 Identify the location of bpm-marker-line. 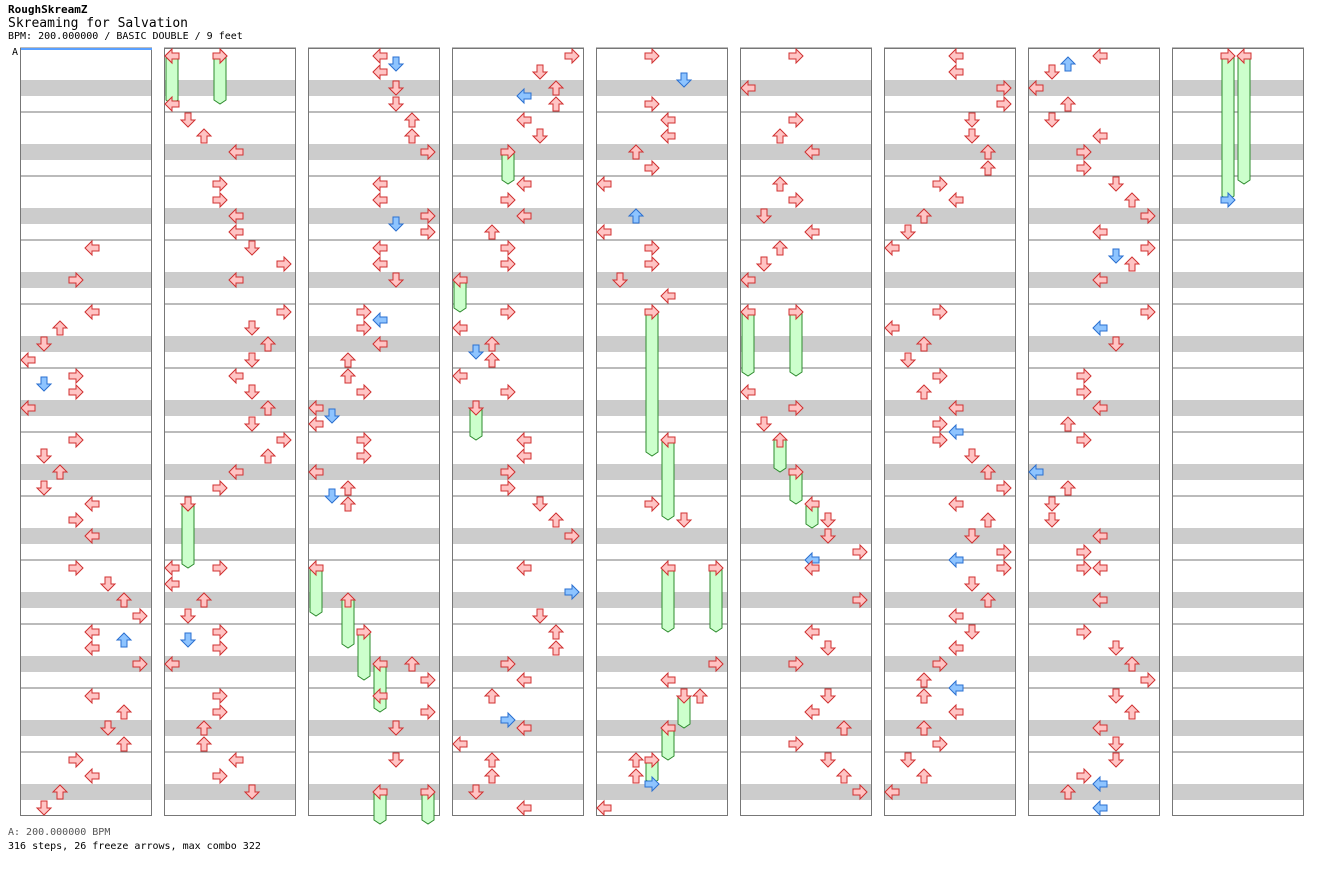
(86, 49).